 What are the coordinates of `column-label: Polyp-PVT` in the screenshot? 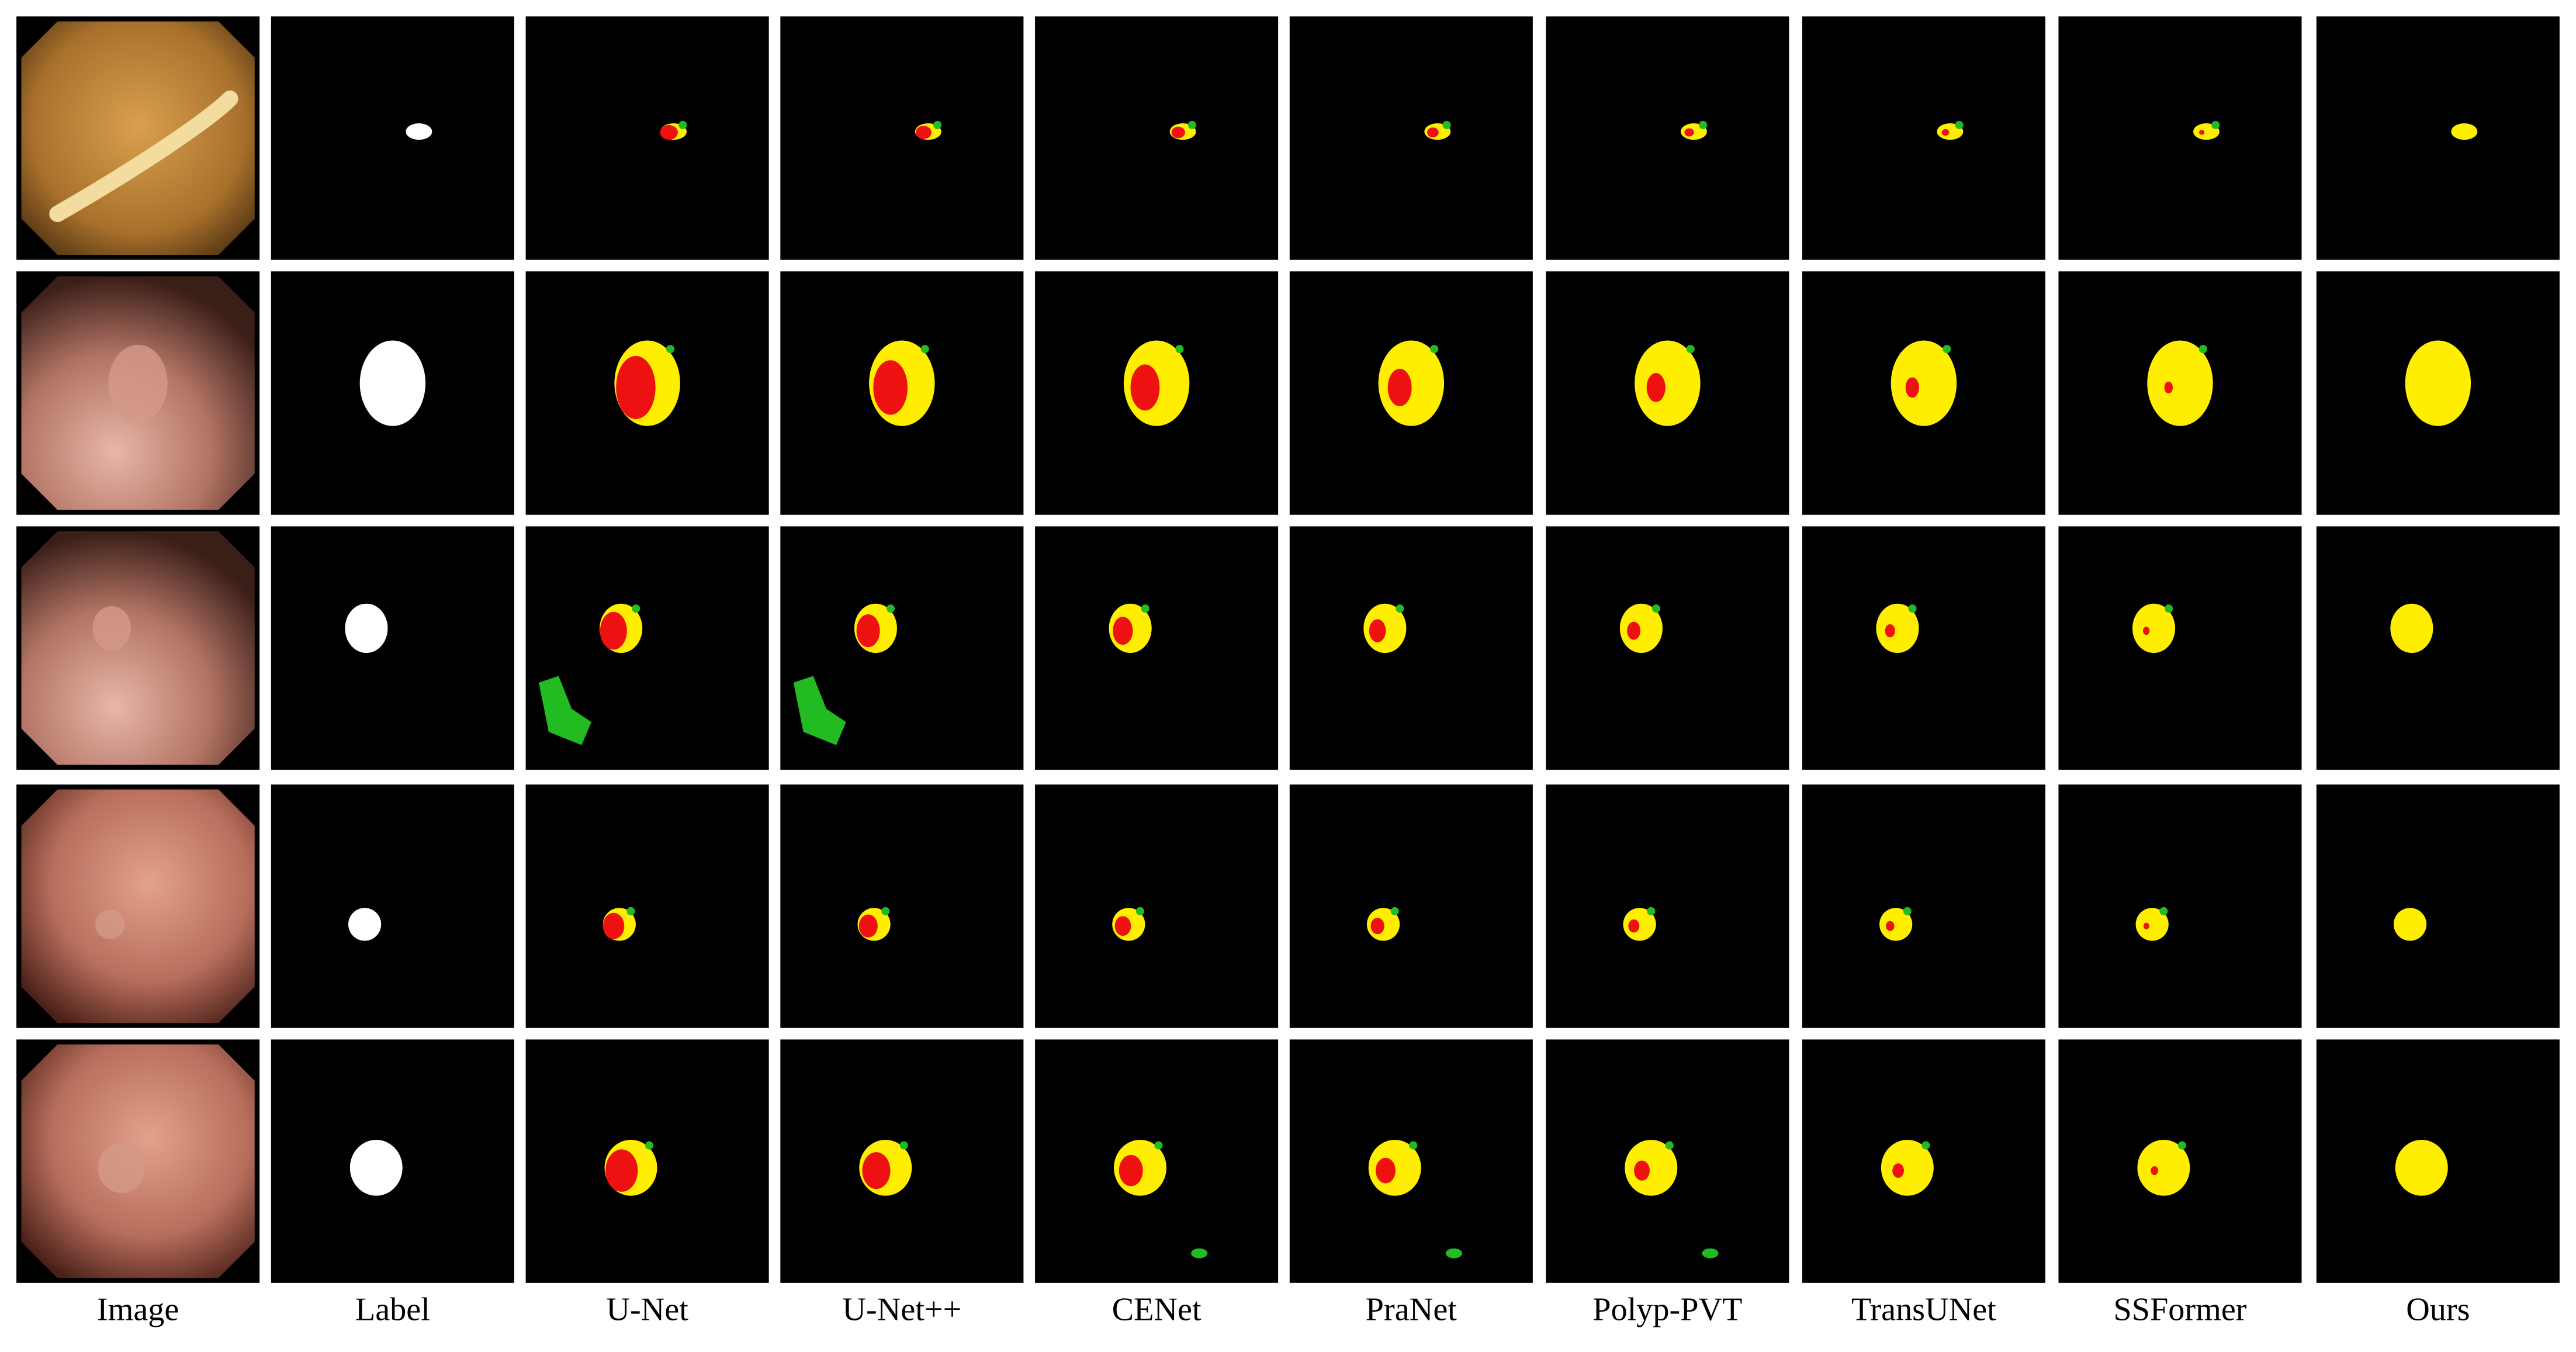 It's located at (1667, 1309).